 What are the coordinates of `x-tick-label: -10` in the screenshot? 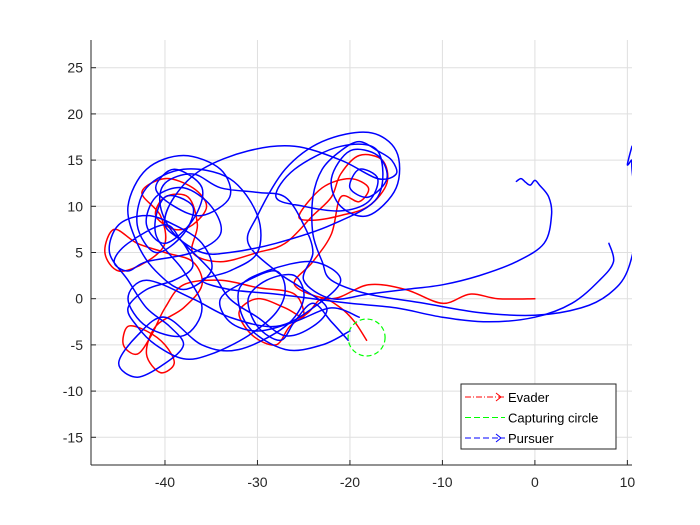 It's located at (442, 482).